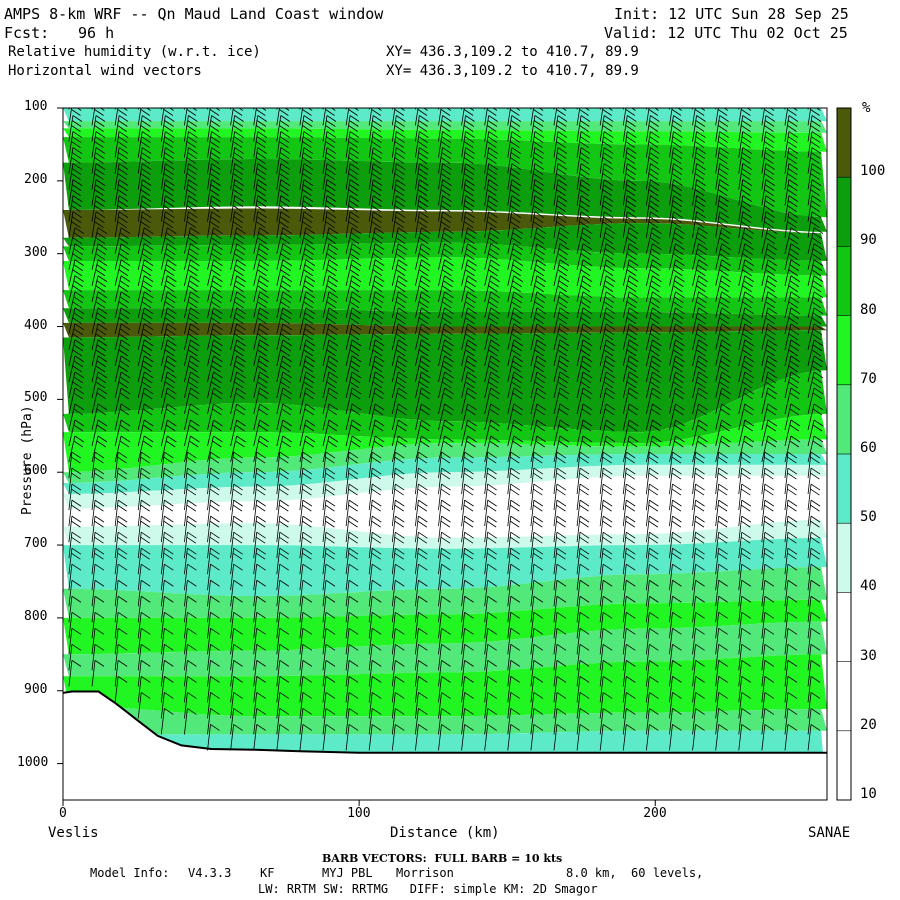  Describe the element at coordinates (844, 489) in the screenshot. I see `colorbar-segment` at that location.